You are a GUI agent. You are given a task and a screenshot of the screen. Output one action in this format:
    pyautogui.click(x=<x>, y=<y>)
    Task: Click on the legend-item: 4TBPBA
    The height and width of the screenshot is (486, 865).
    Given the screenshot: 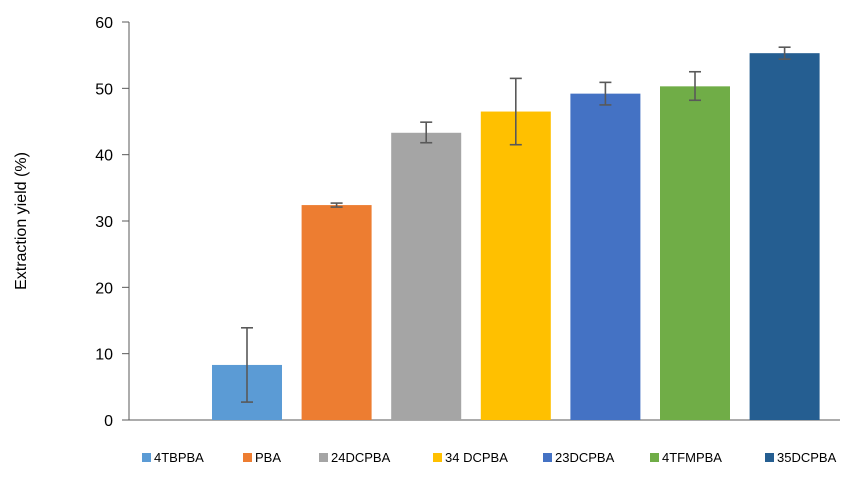 What is the action you would take?
    pyautogui.click(x=173, y=457)
    